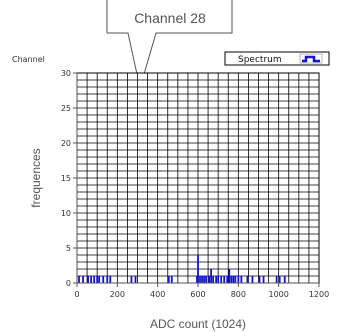 Image resolution: width=337 pixels, height=332 pixels. Describe the element at coordinates (117, 294) in the screenshot. I see `x-tick-label: 200` at that location.